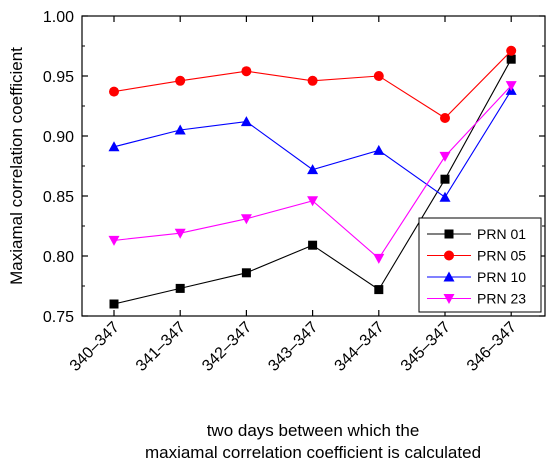  What do you see at coordinates (58, 77) in the screenshot?
I see `y-tick-label: 0.95` at bounding box center [58, 77].